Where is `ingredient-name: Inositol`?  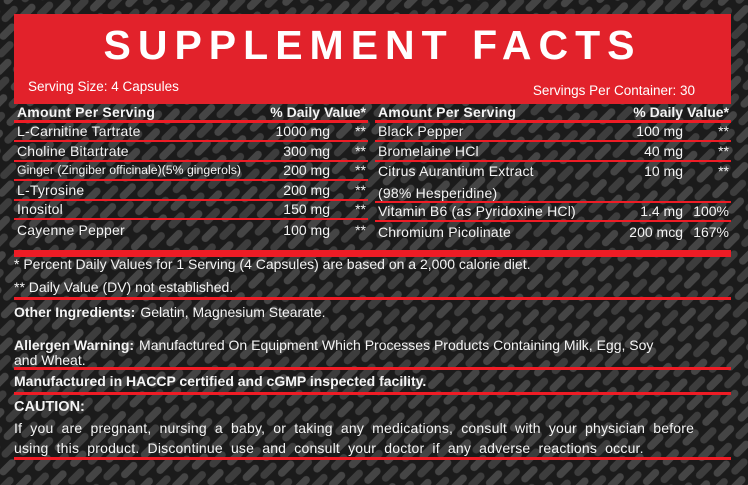
ingredient-name: Inositol is located at coordinates (40, 209).